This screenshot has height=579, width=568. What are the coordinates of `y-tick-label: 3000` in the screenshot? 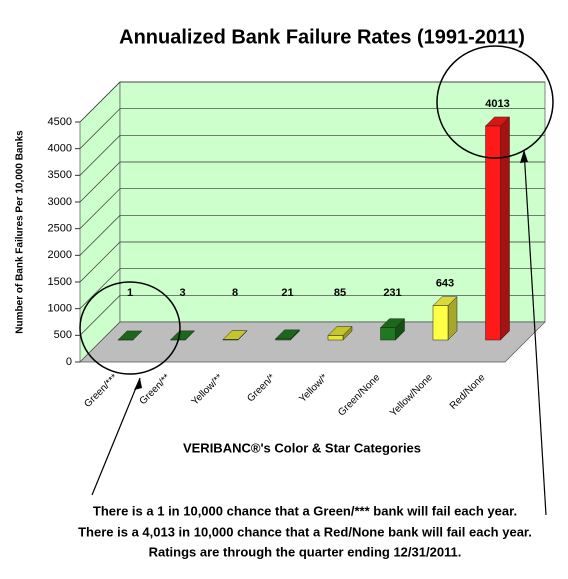 It's located at (60, 202).